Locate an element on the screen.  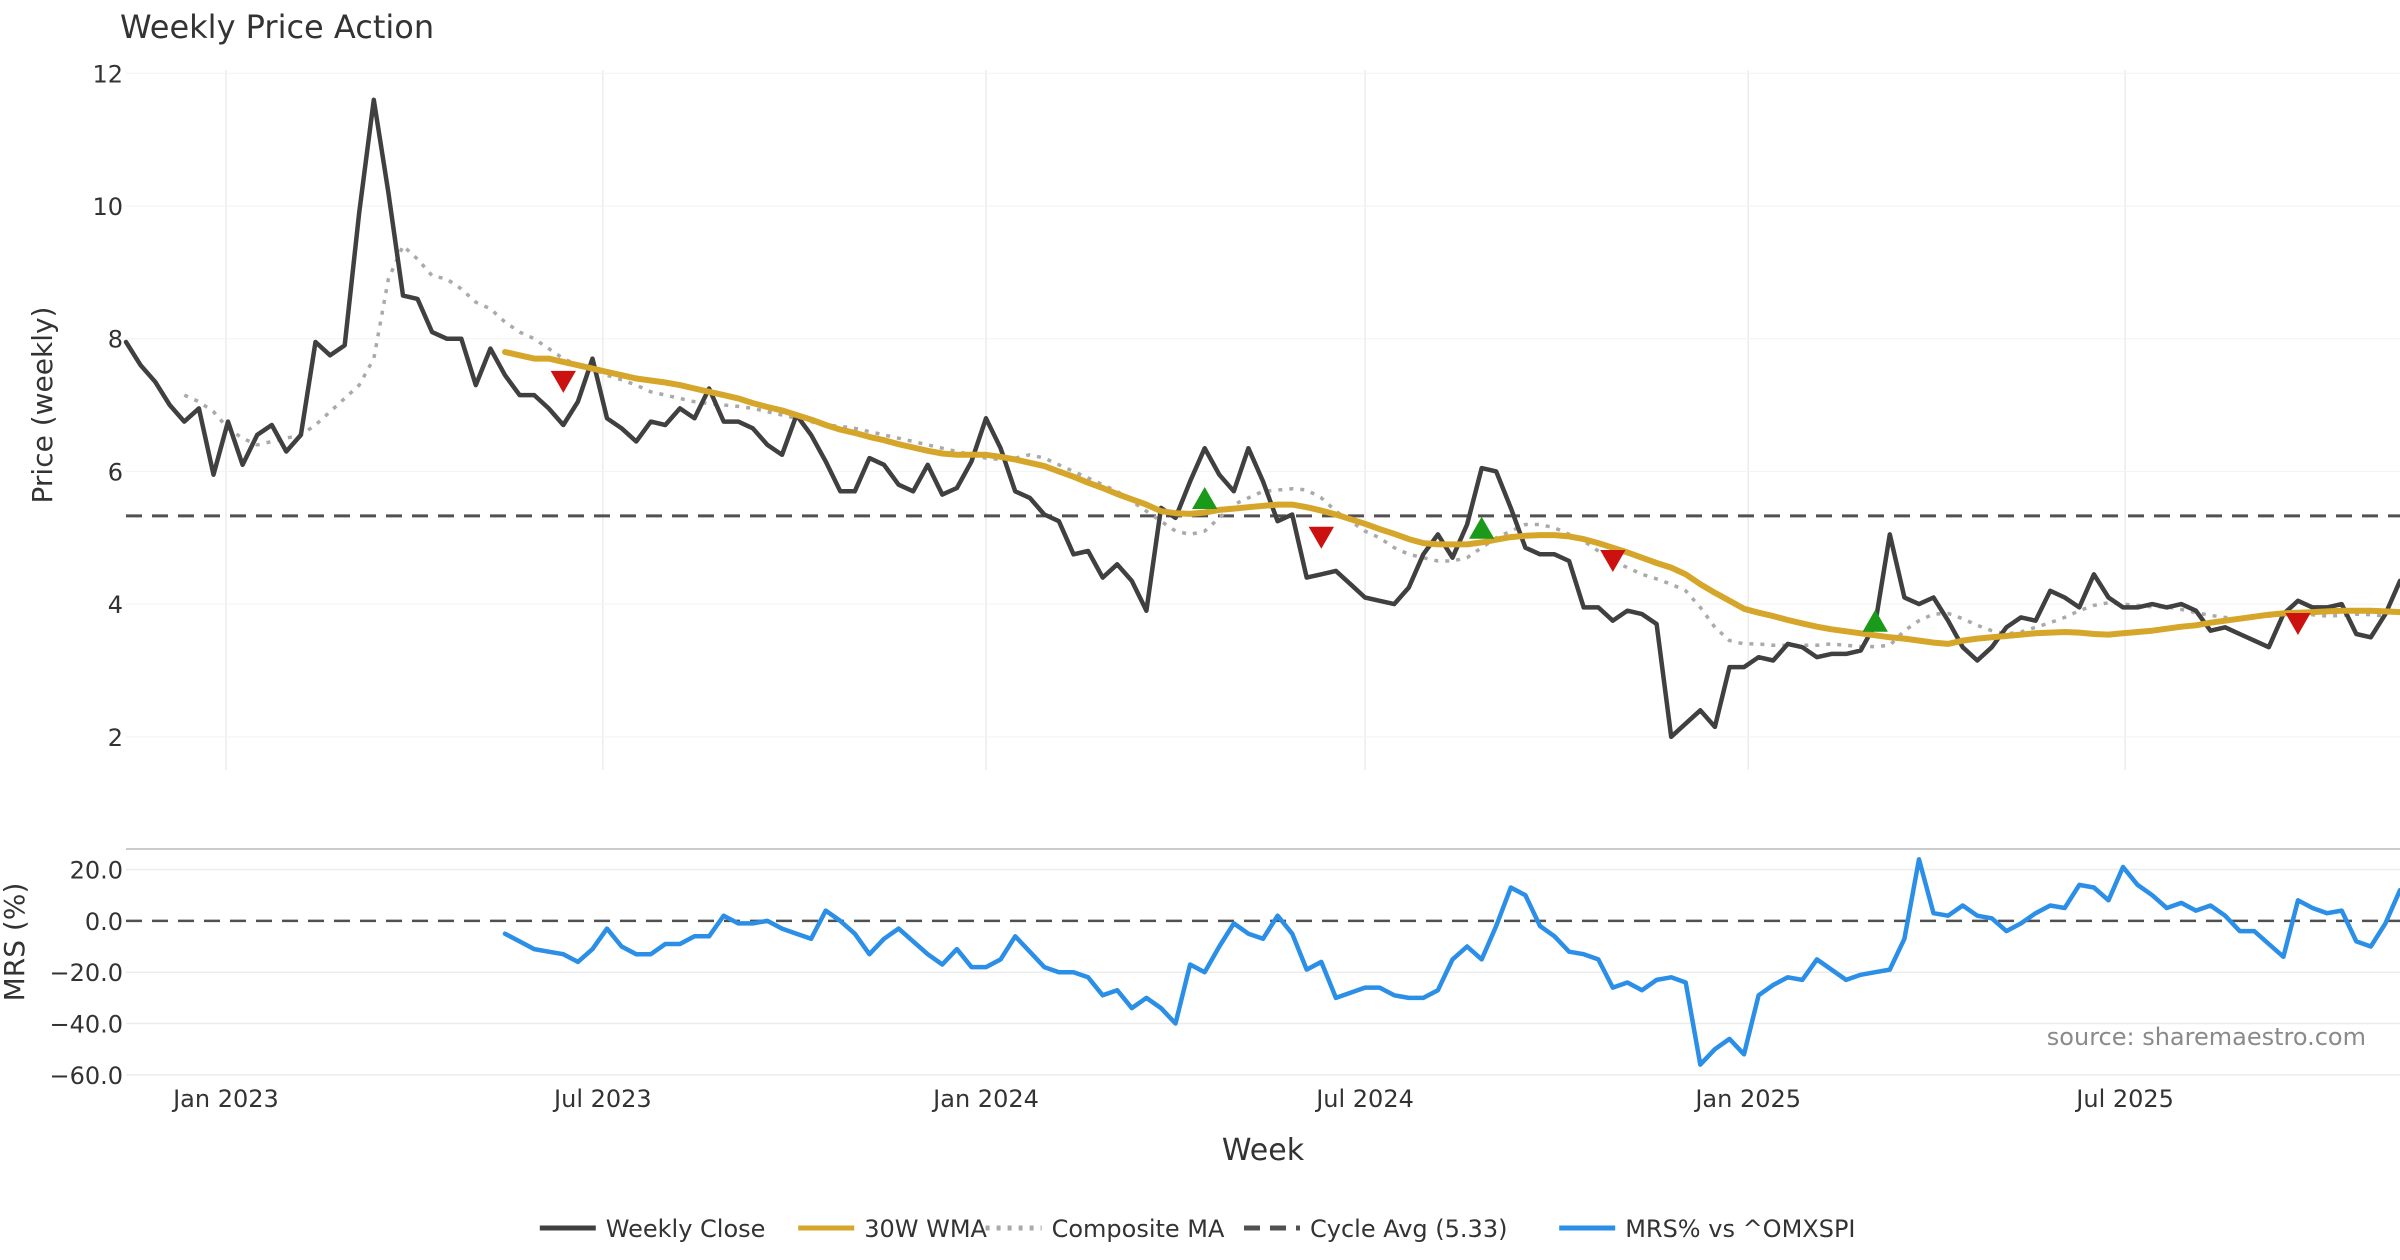
legend-label: Cycle Avg (5.33) is located at coordinates (1408, 1229).